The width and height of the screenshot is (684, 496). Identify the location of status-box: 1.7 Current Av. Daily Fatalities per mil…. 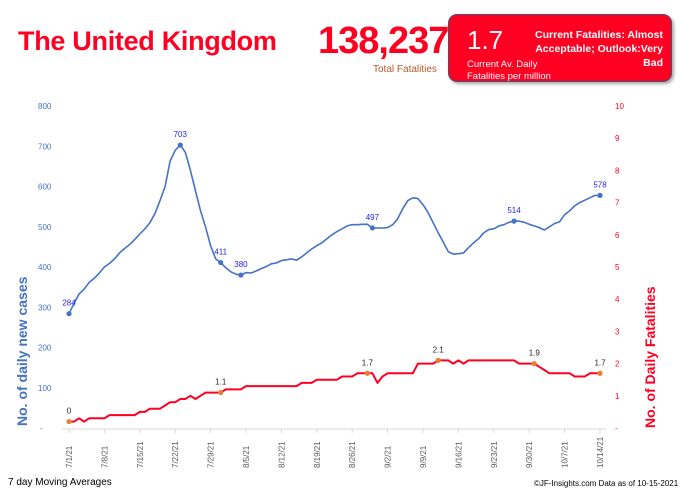
(560, 48).